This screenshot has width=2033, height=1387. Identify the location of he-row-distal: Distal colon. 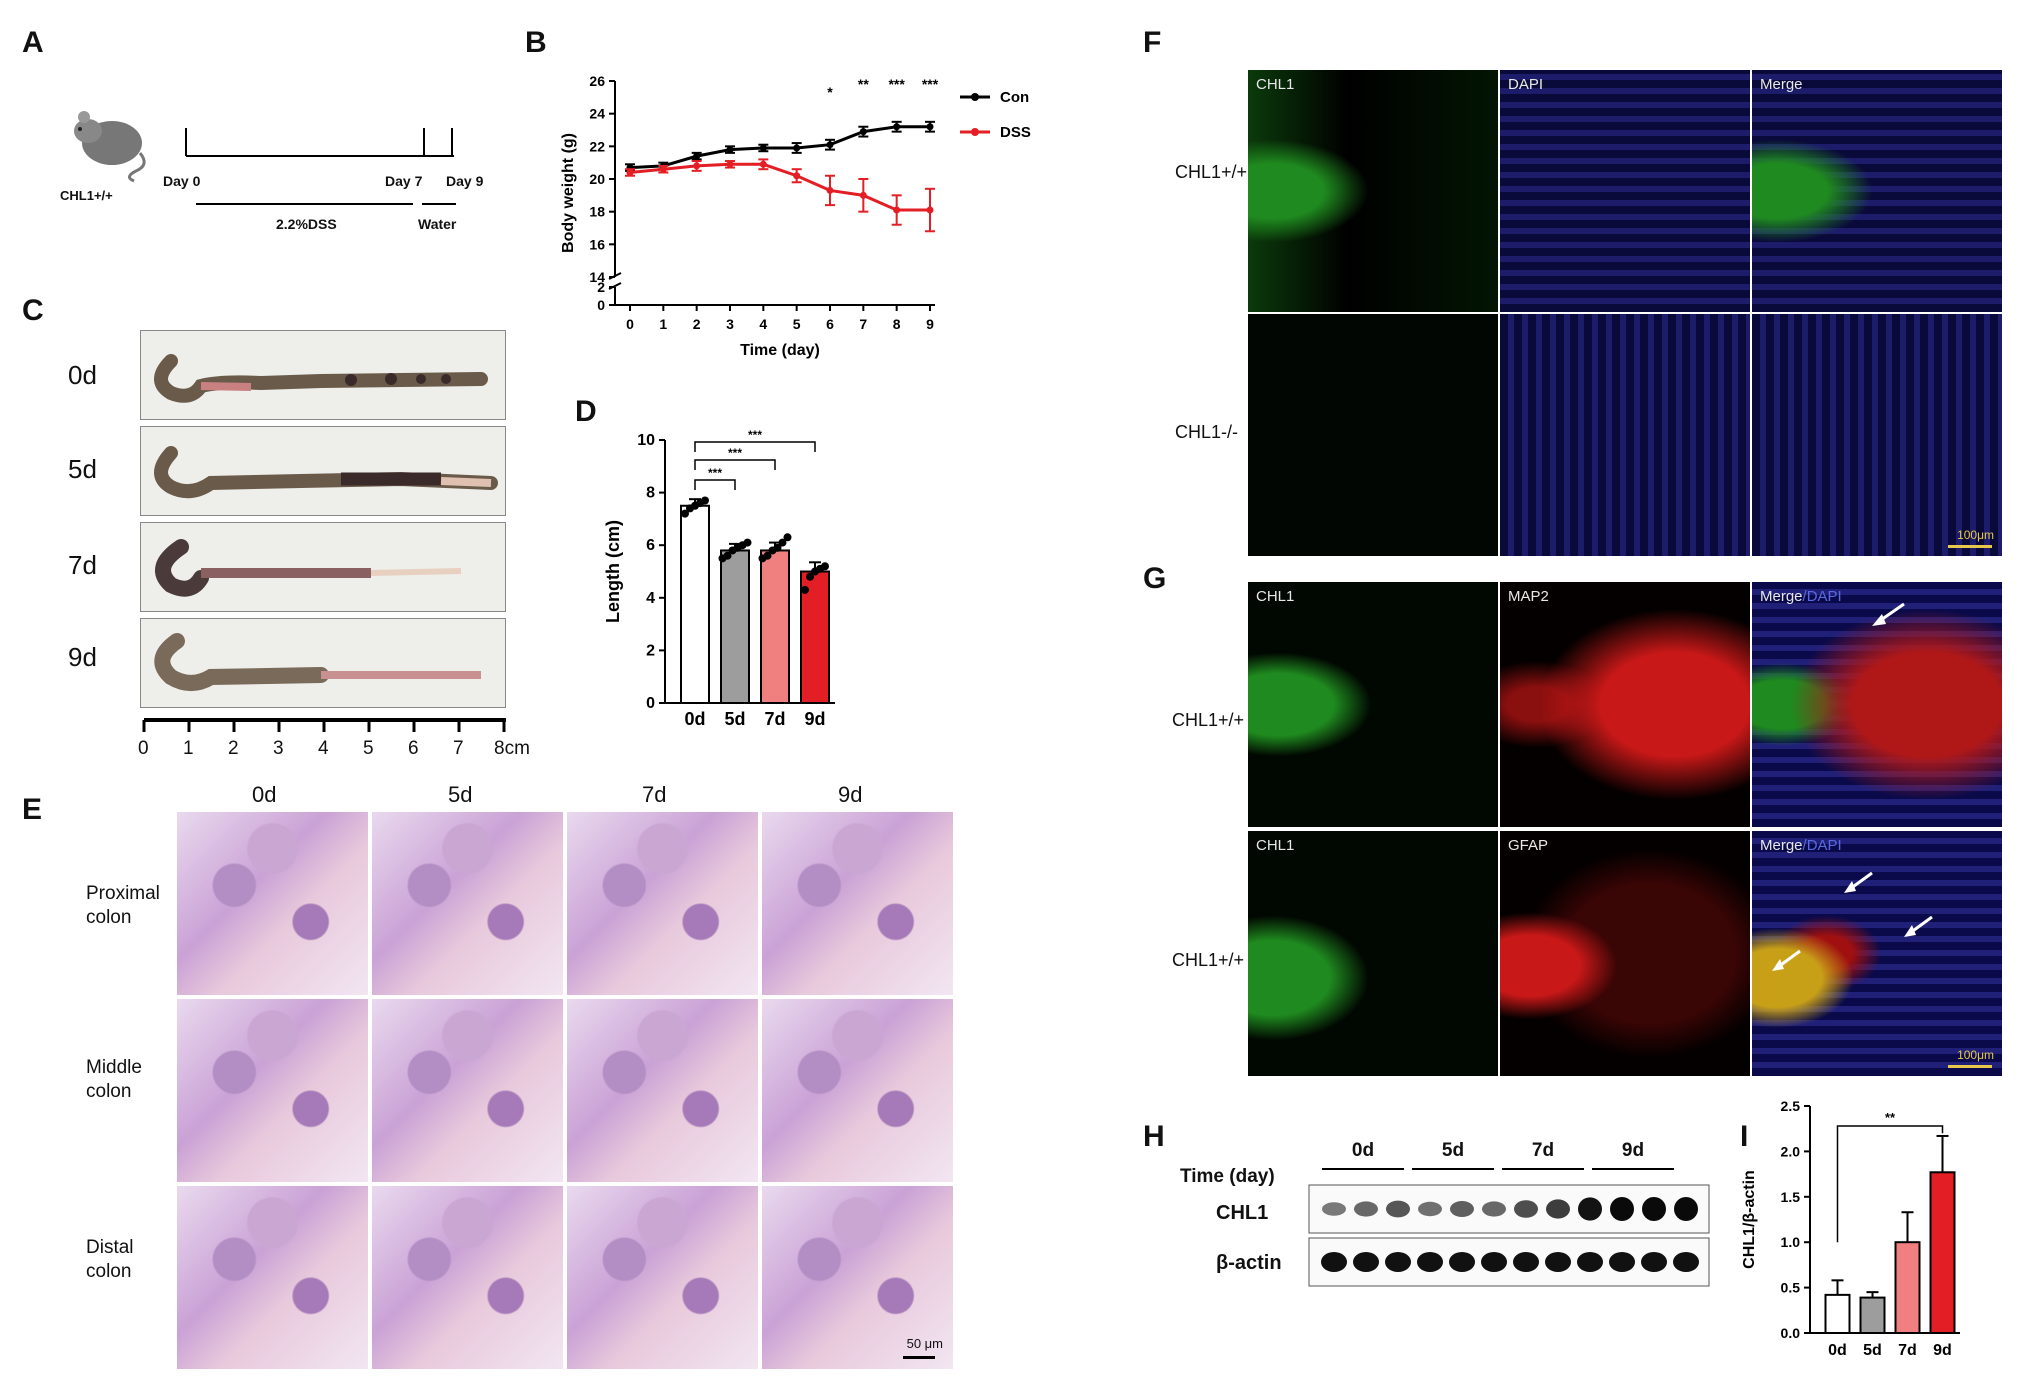
(110, 1259).